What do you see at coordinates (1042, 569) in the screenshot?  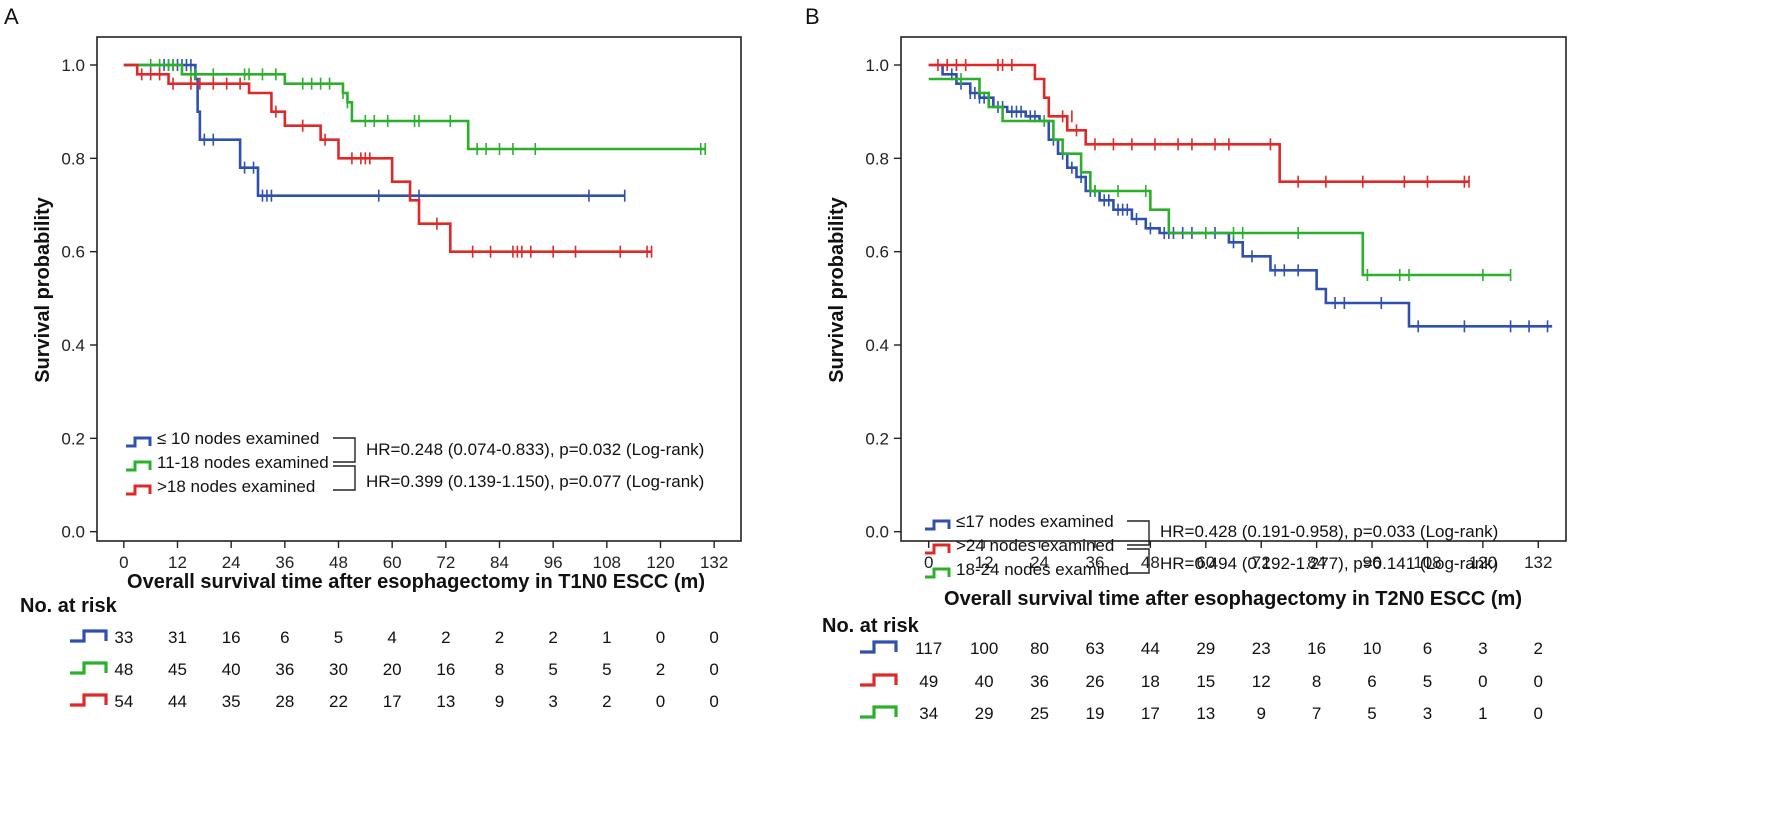 I see `legend-label-18-24: 18-24 nodes examined` at bounding box center [1042, 569].